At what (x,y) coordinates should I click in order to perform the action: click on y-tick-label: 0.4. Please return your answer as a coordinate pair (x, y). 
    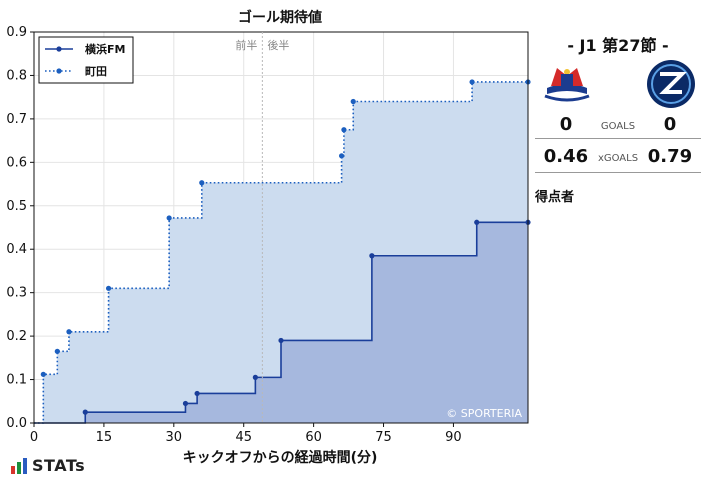
    Looking at the image, I should click on (16, 249).